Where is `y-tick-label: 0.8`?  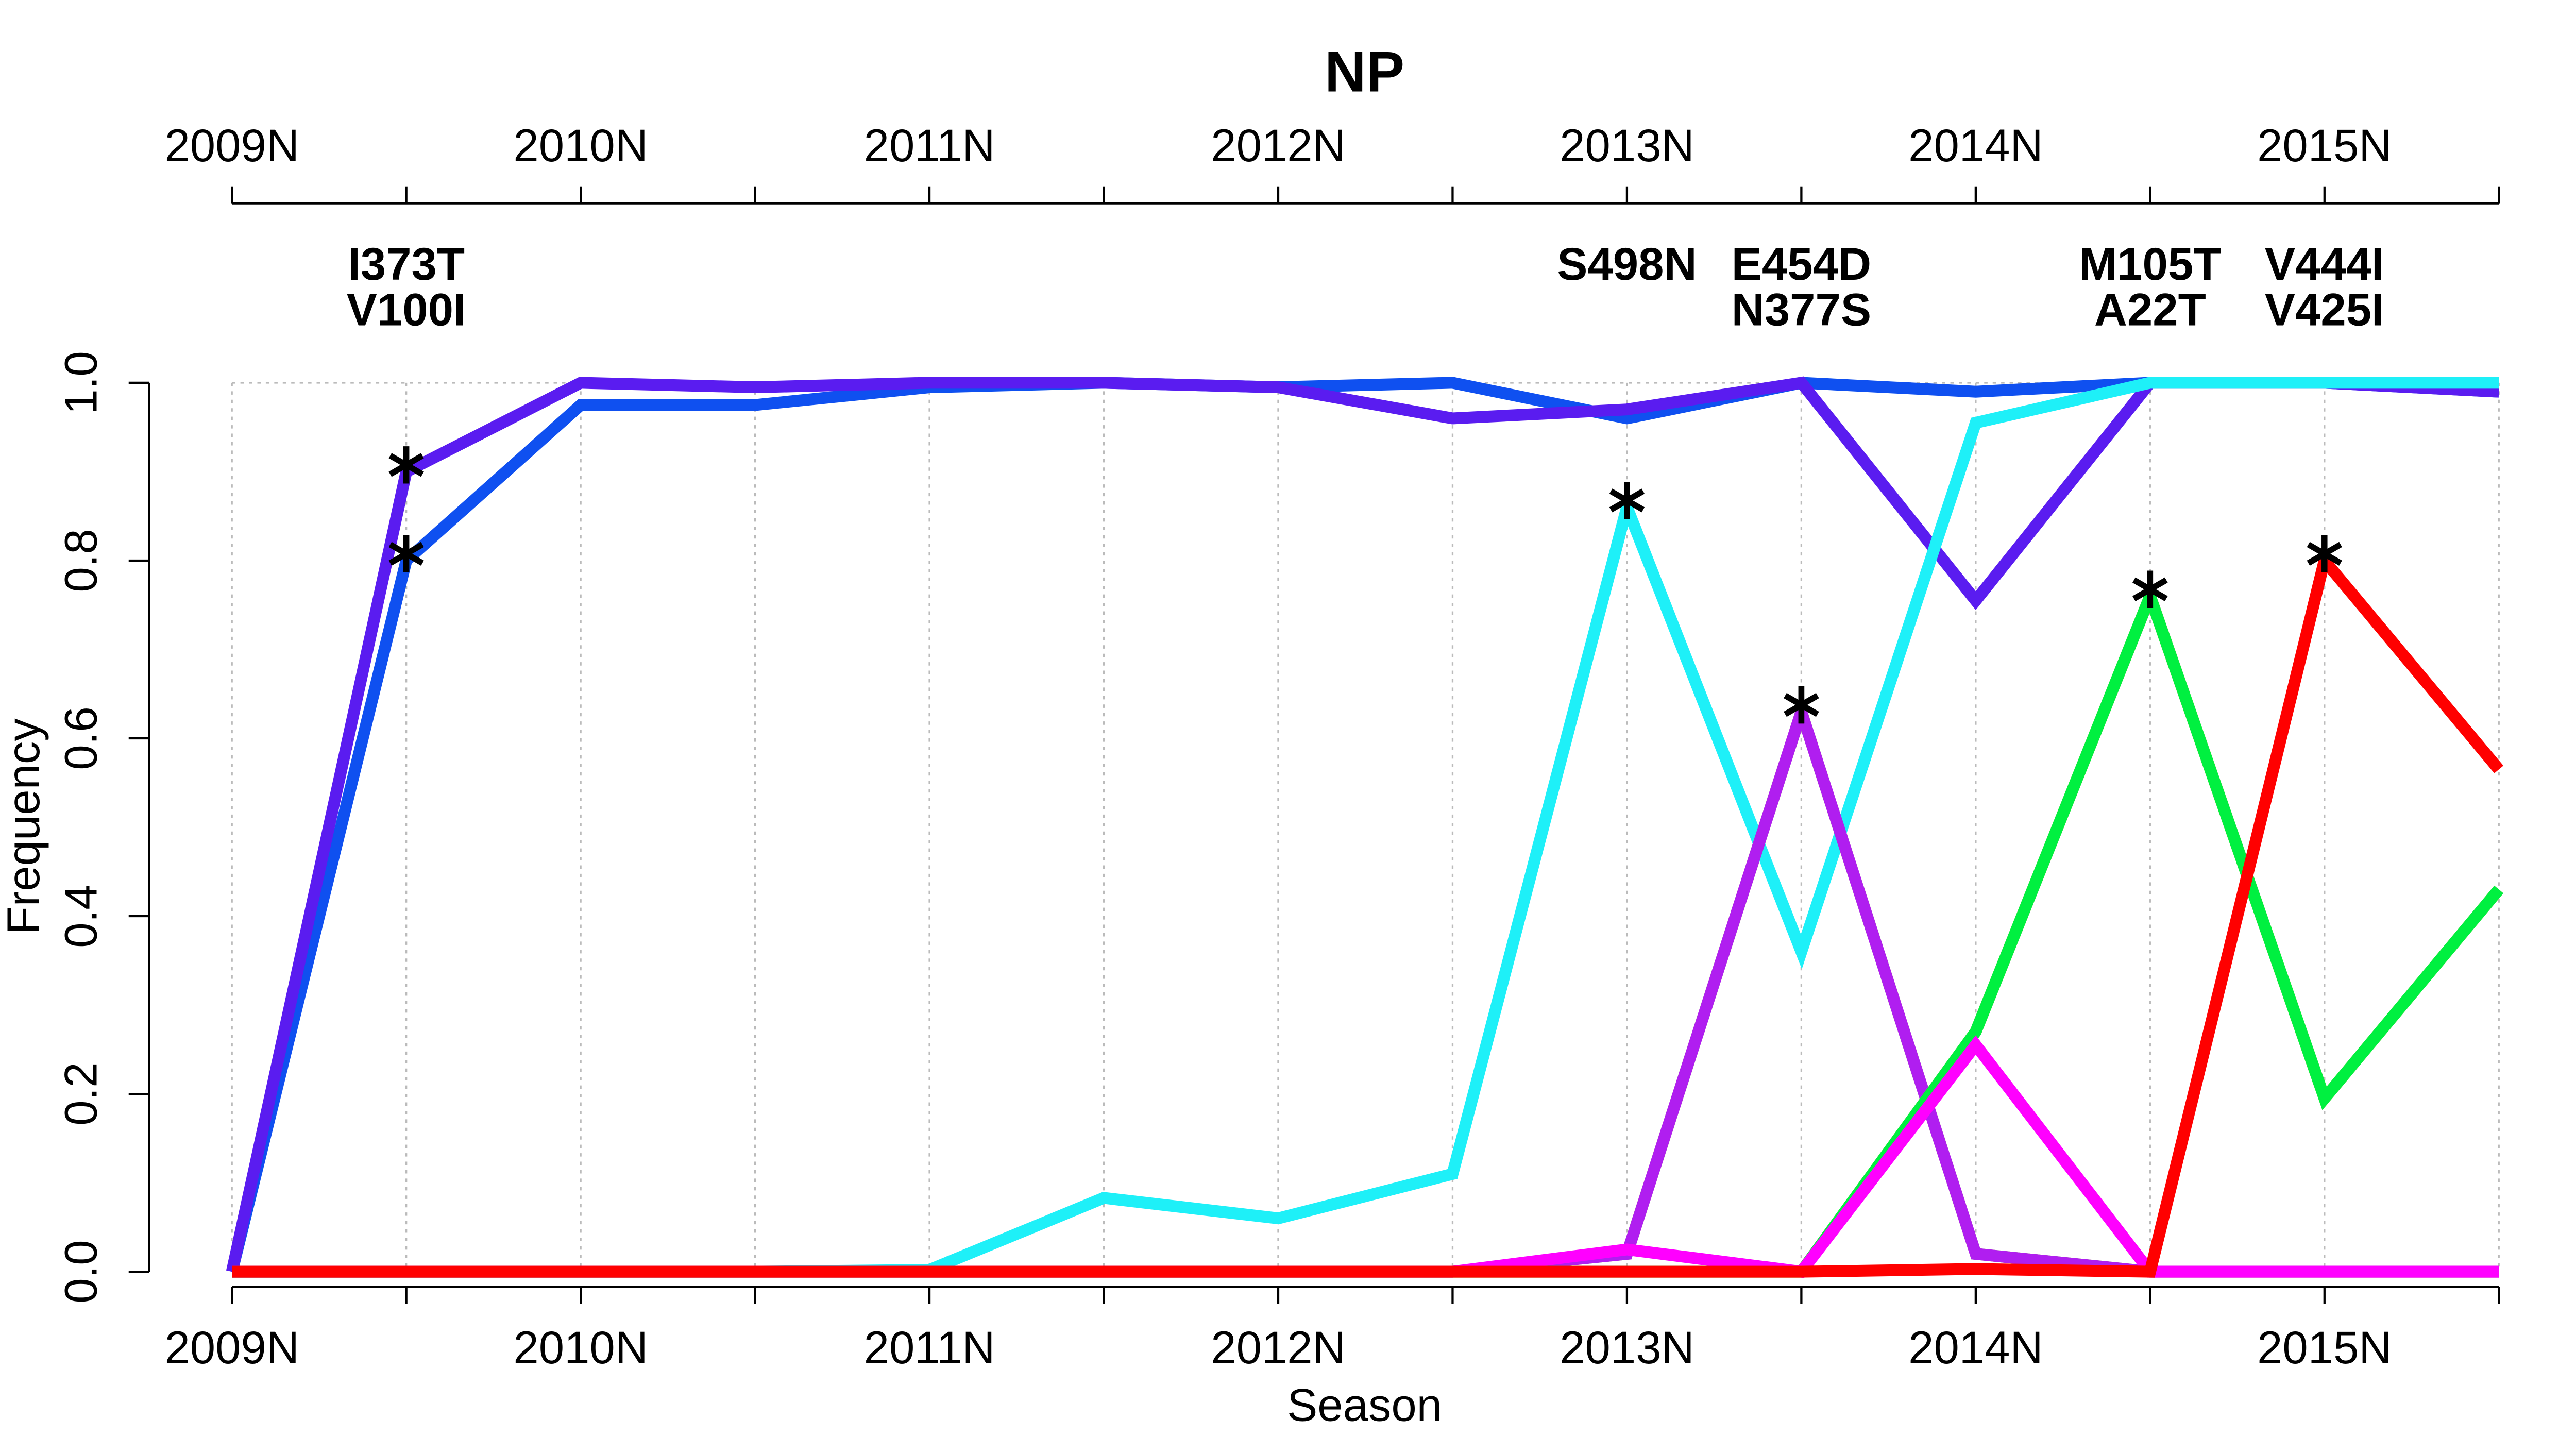 y-tick-label: 0.8 is located at coordinates (81, 561).